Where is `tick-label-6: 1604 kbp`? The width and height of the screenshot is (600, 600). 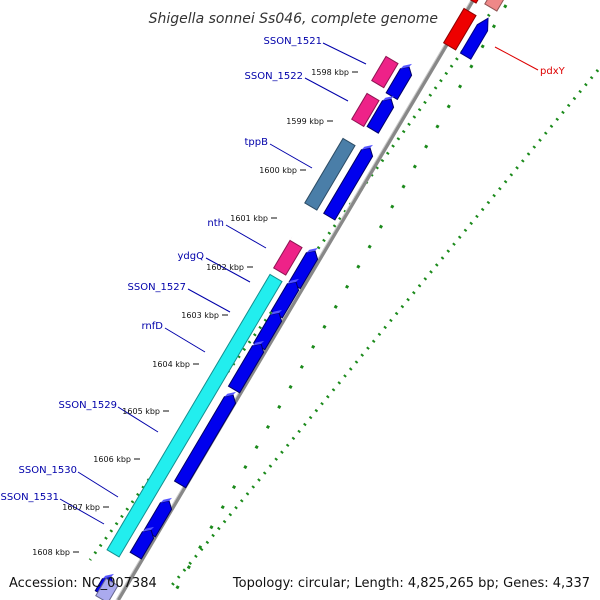 tick-label-6: 1604 kbp is located at coordinates (171, 364).